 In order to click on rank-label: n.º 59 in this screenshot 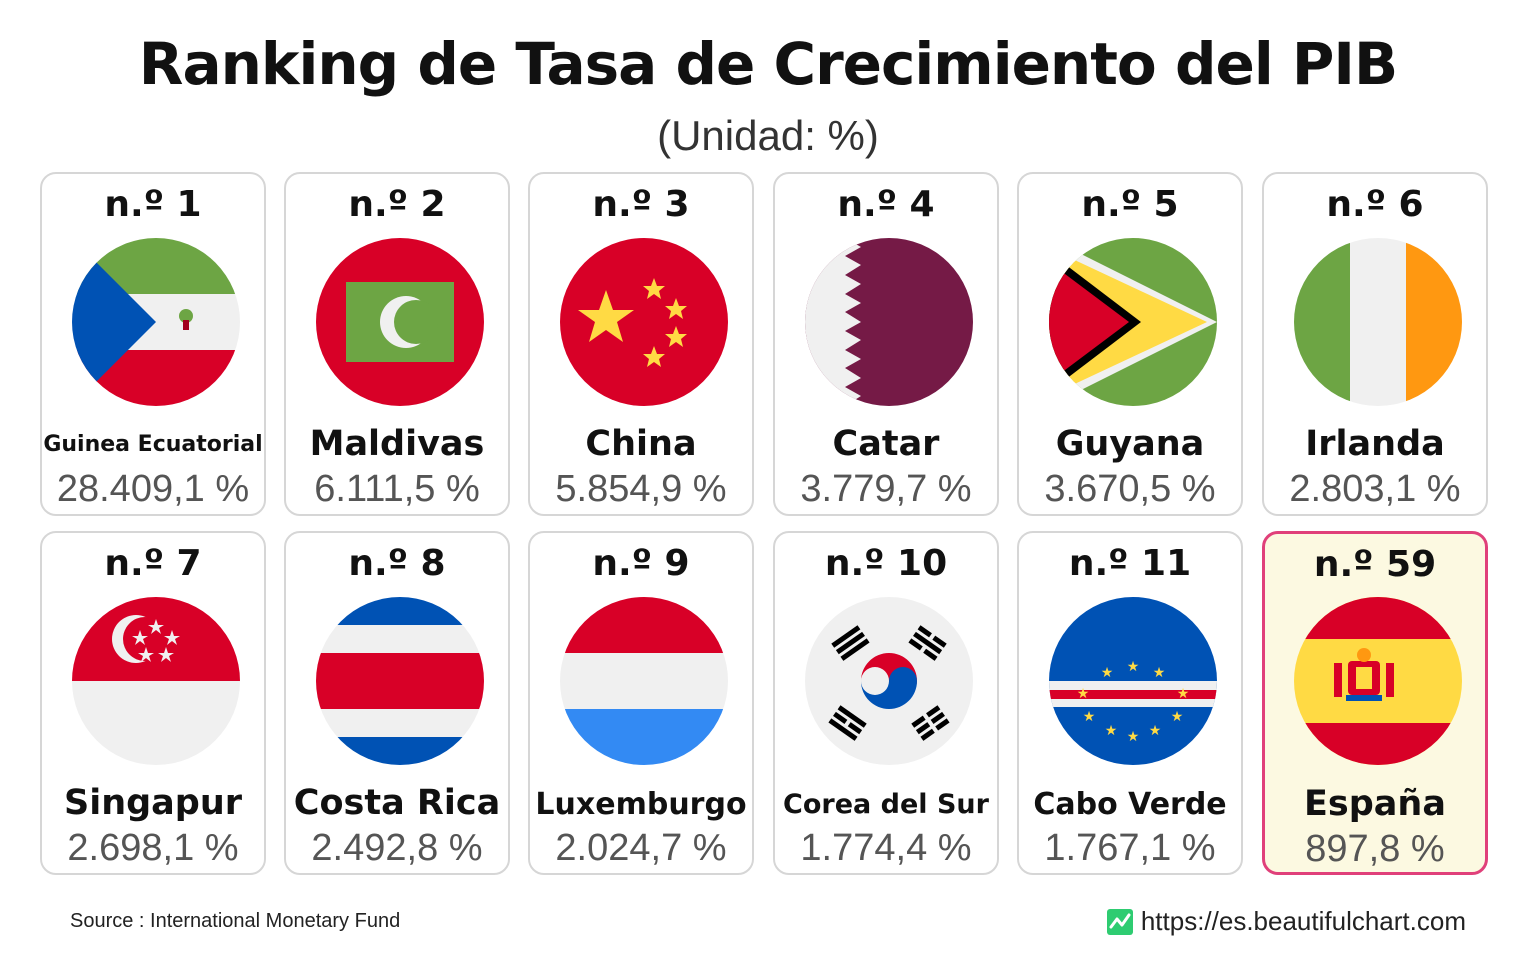, I will do `click(1375, 564)`.